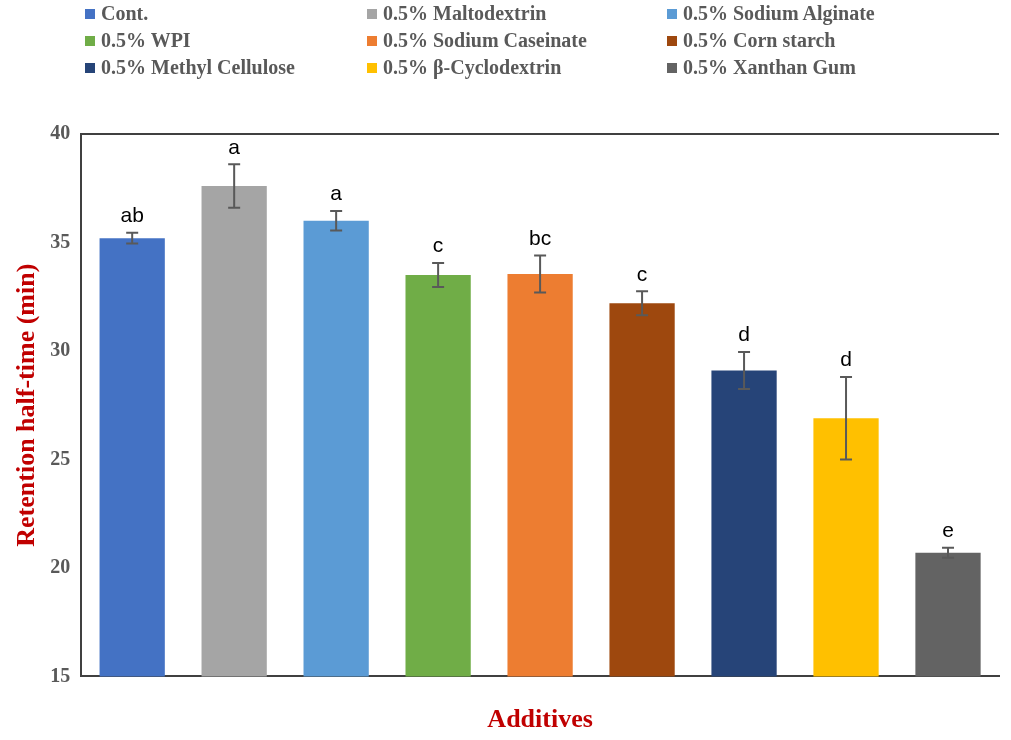 Image resolution: width=1011 pixels, height=740 pixels. What do you see at coordinates (948, 530) in the screenshot?
I see `data-label: e` at bounding box center [948, 530].